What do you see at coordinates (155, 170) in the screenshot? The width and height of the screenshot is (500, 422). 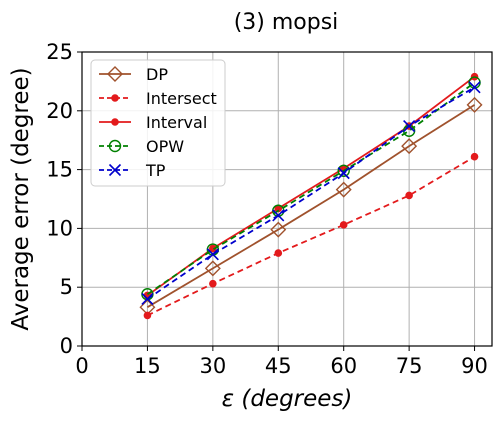 I see `legend-label-tp: TP` at bounding box center [155, 170].